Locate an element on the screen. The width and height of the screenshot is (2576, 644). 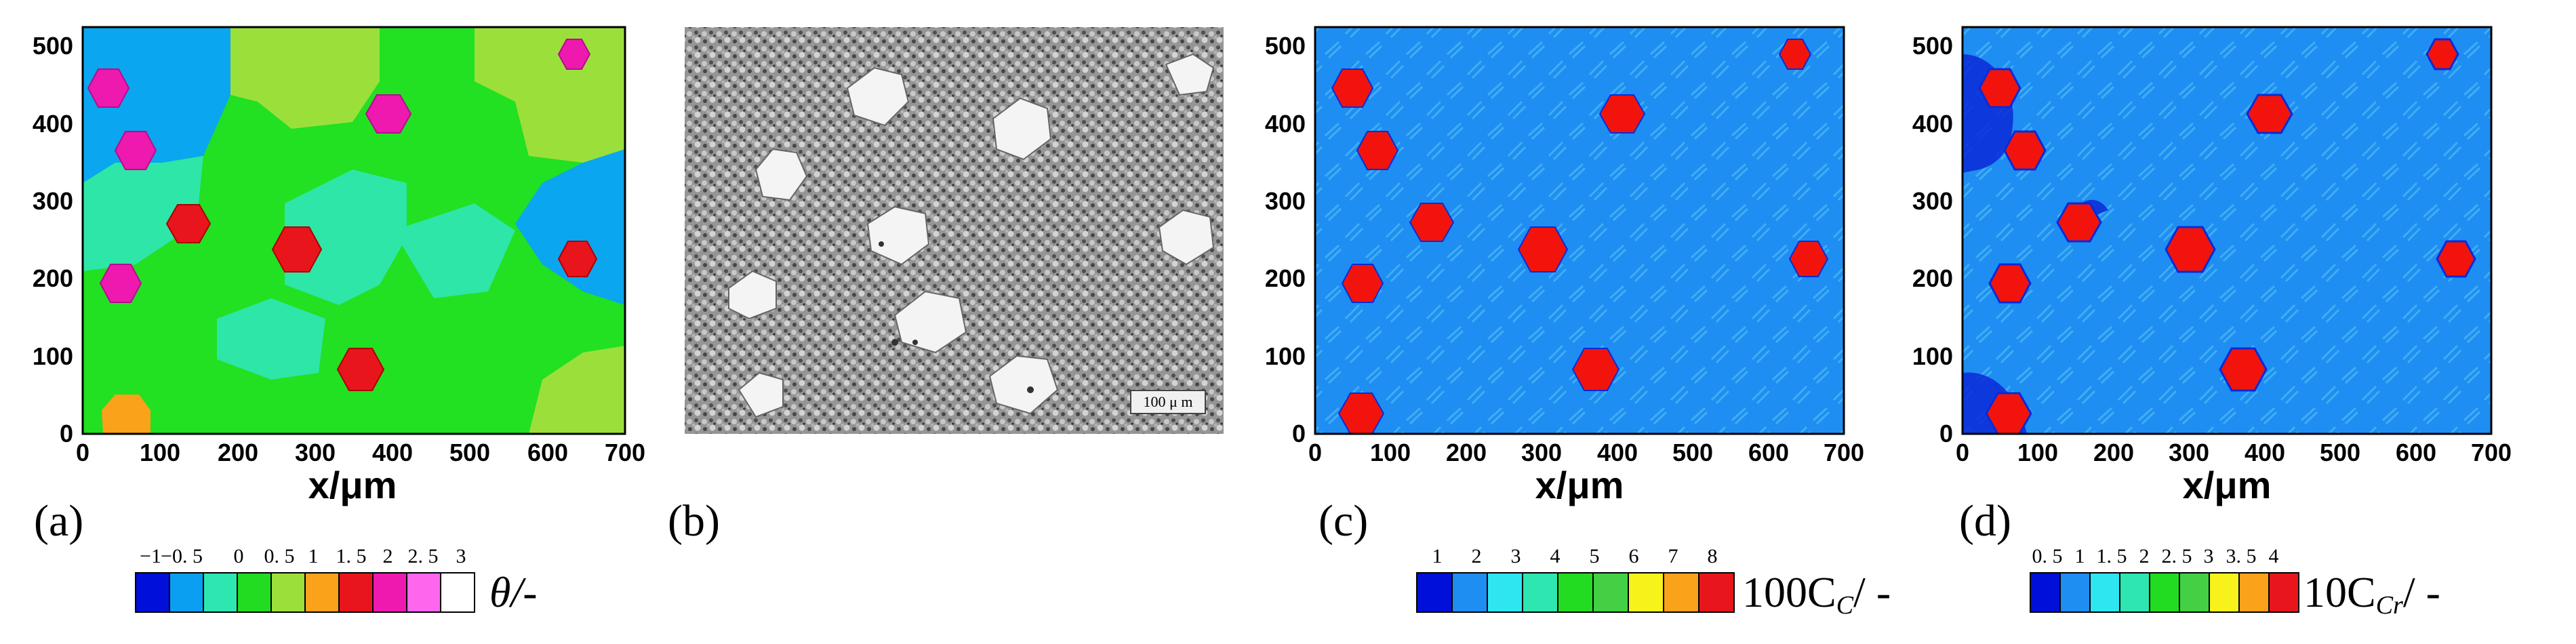
colorbar-legend: 0. 5 1 1. 5 2 2. 5 3 3. 5 4 10CCr/ - is located at coordinates (2235, 582).